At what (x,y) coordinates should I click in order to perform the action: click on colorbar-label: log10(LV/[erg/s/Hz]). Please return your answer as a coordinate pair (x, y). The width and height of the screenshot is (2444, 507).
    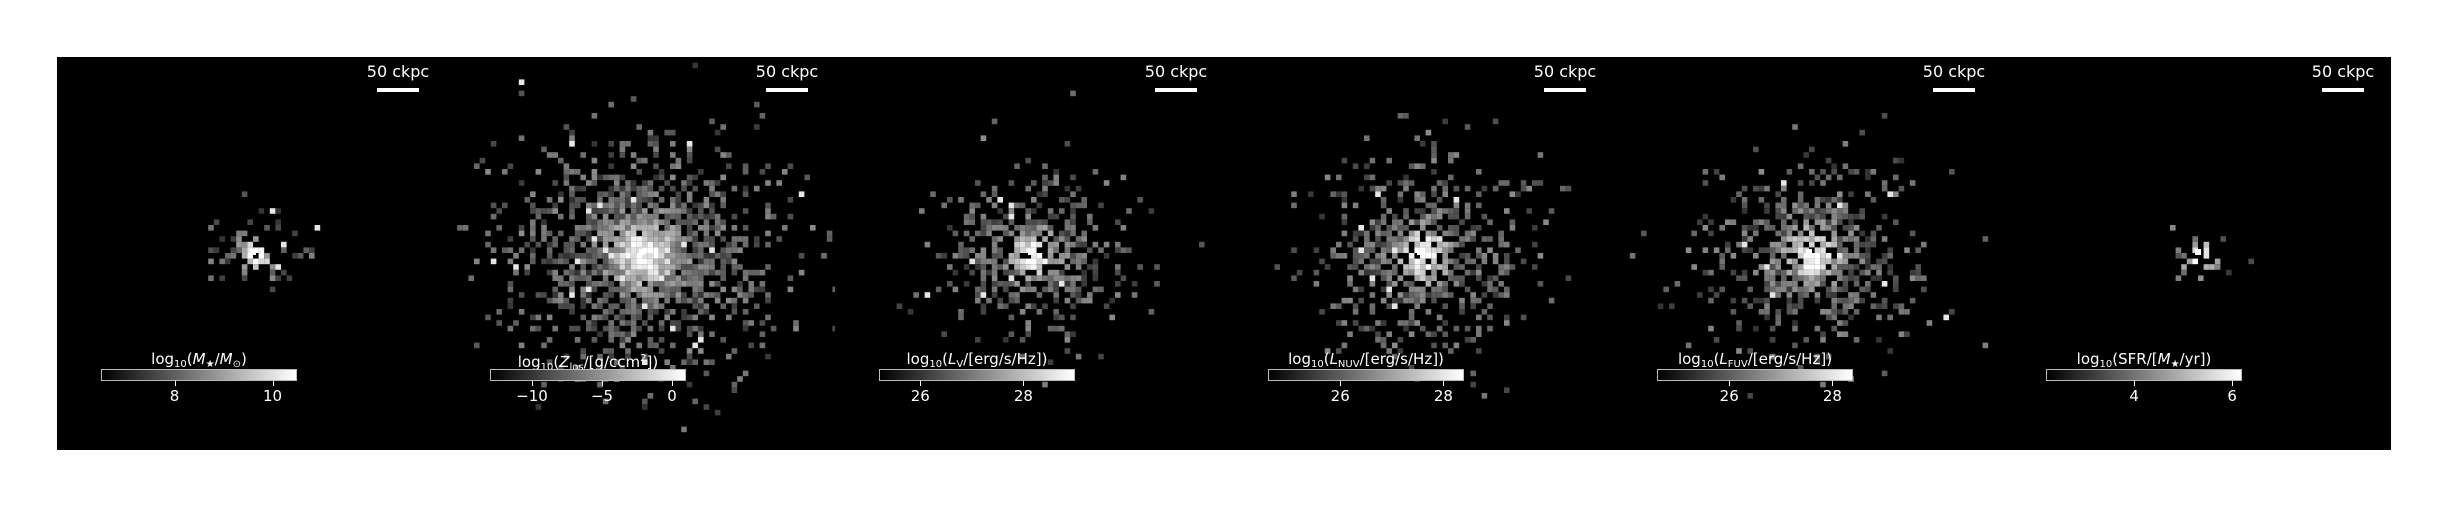
    Looking at the image, I should click on (977, 360).